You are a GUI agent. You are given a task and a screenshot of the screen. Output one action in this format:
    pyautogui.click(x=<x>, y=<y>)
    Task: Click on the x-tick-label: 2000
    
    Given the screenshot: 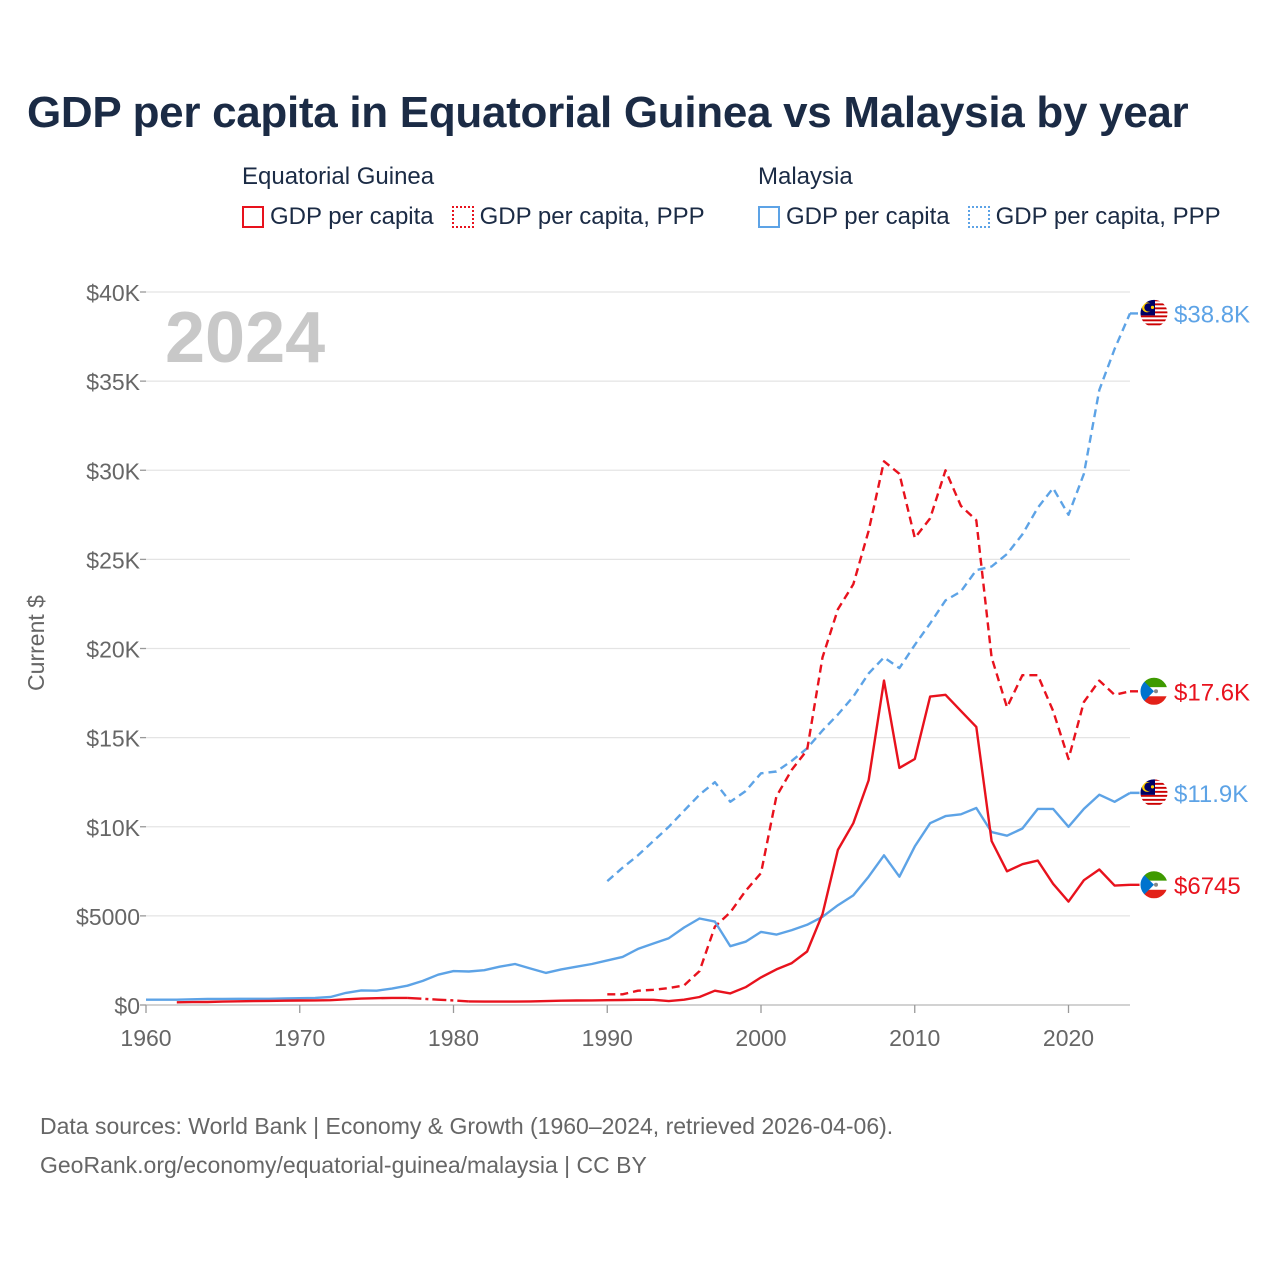 What is the action you would take?
    pyautogui.click(x=760, y=1038)
    